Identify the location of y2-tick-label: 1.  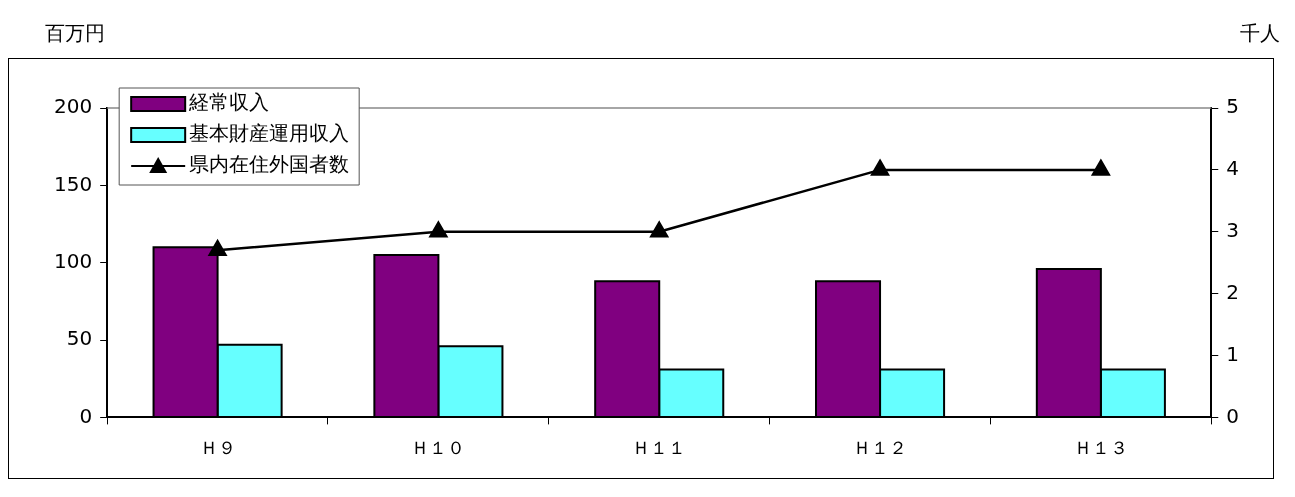
(1233, 353).